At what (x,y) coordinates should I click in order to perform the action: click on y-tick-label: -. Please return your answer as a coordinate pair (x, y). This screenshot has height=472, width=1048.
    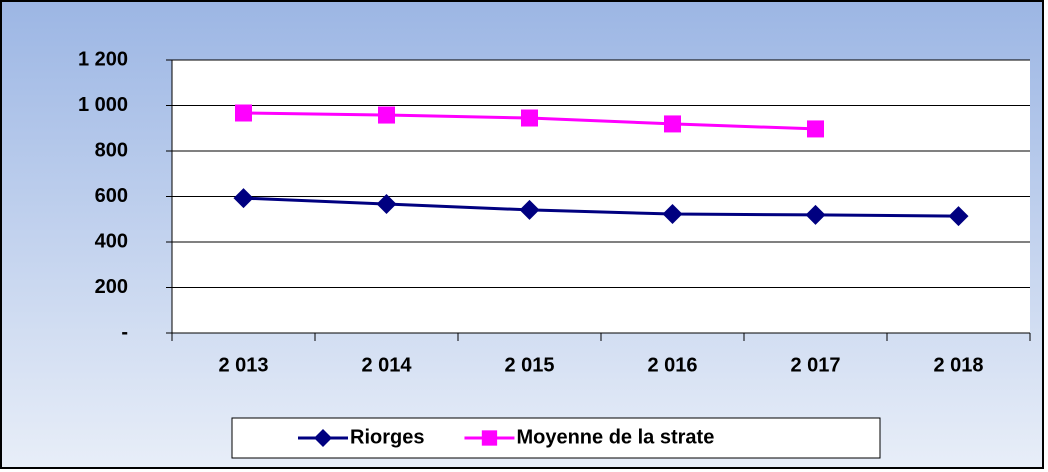
    Looking at the image, I should click on (124, 332).